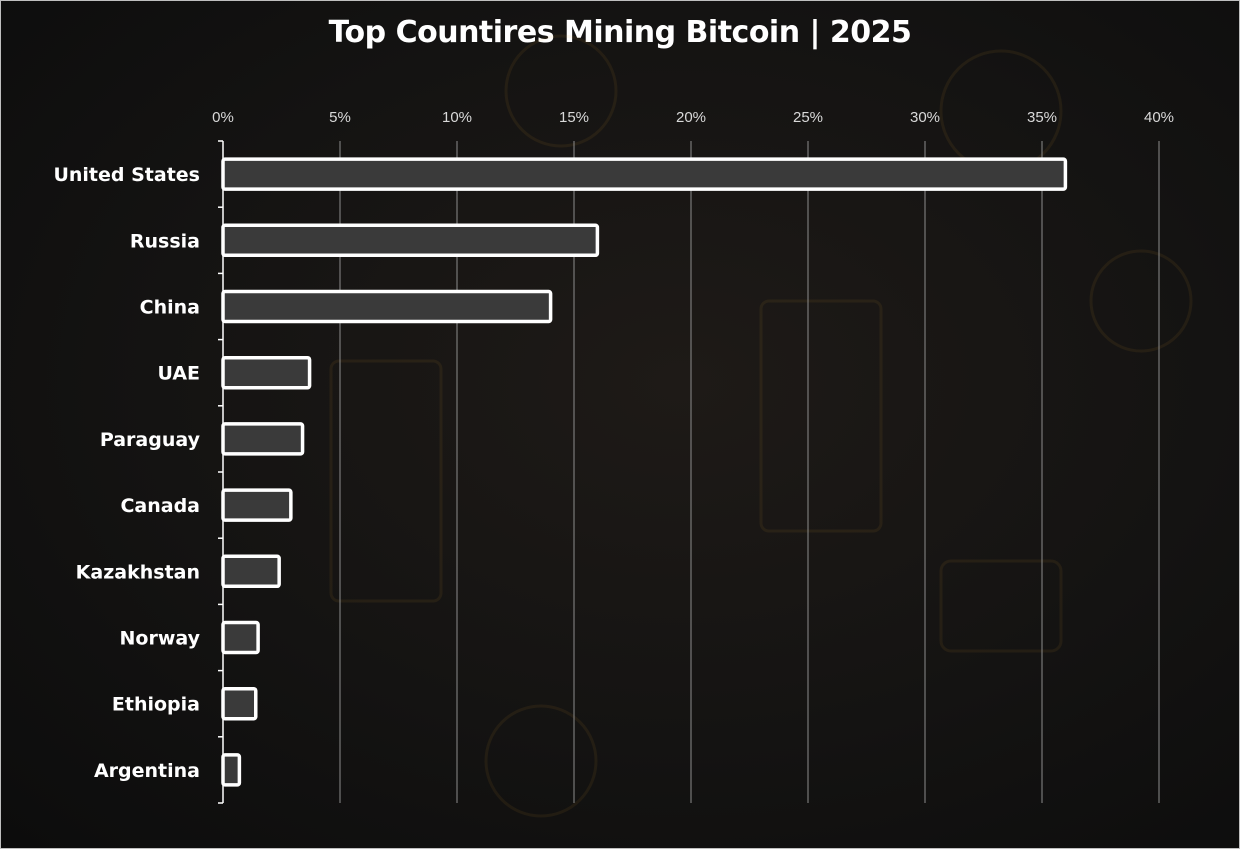  What do you see at coordinates (126, 175) in the screenshot?
I see `category-label: United States` at bounding box center [126, 175].